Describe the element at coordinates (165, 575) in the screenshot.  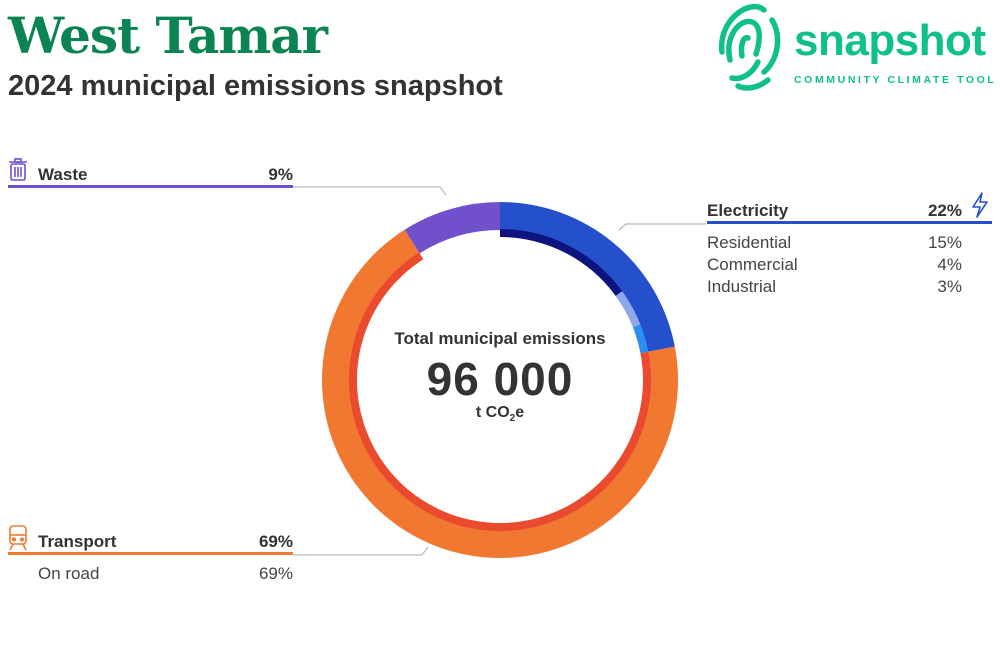
I see `legend-subsector-row: On road 69%` at that location.